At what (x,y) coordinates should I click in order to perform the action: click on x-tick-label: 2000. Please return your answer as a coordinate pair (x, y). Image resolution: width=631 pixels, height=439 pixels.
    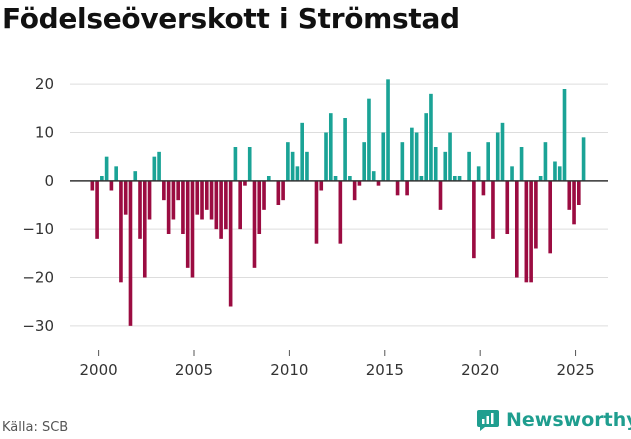
    Looking at the image, I should click on (99, 370).